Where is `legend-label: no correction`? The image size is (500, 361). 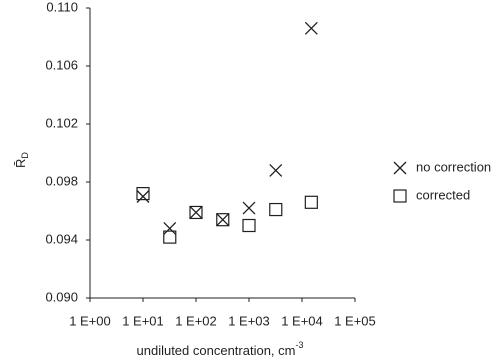
legend-label: no correction is located at coordinates (453, 166).